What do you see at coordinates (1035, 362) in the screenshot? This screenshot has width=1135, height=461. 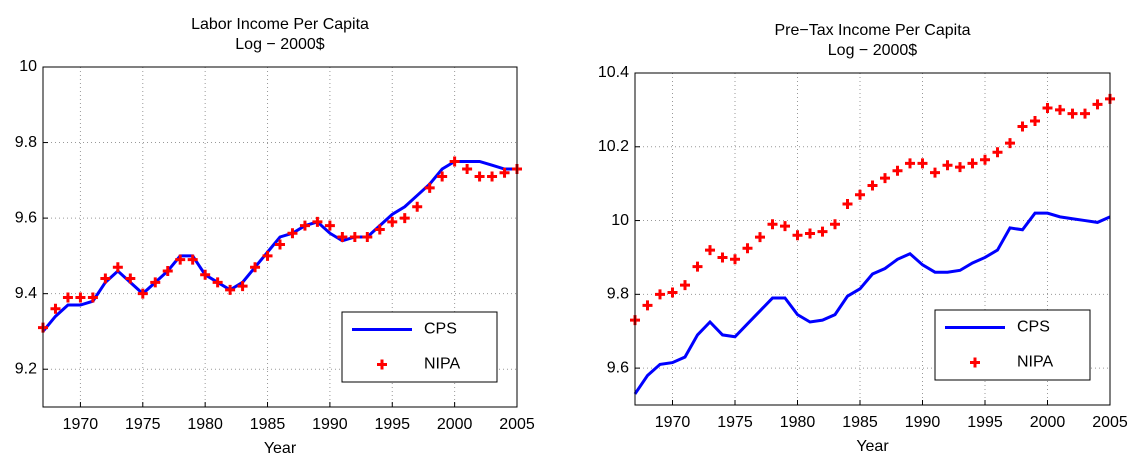 I see `legend-label: NIPA` at bounding box center [1035, 362].